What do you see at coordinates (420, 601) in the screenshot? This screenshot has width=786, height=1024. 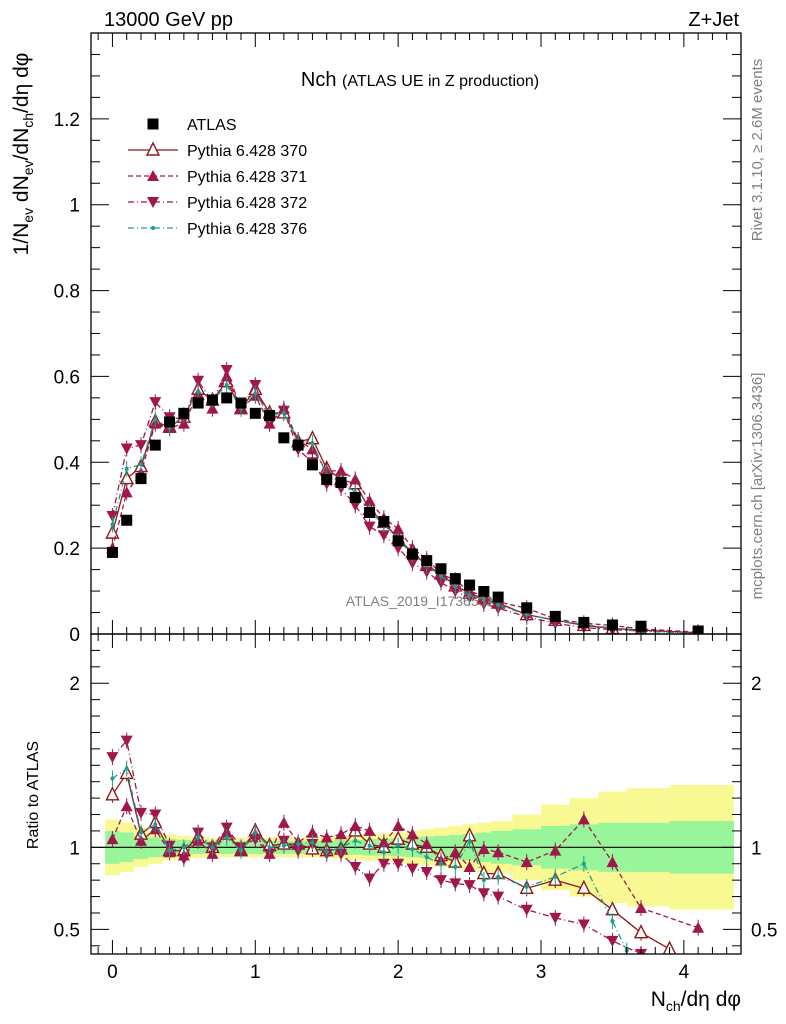 I see `analysis-watermark: ATLAS_2019_I1736531` at bounding box center [420, 601].